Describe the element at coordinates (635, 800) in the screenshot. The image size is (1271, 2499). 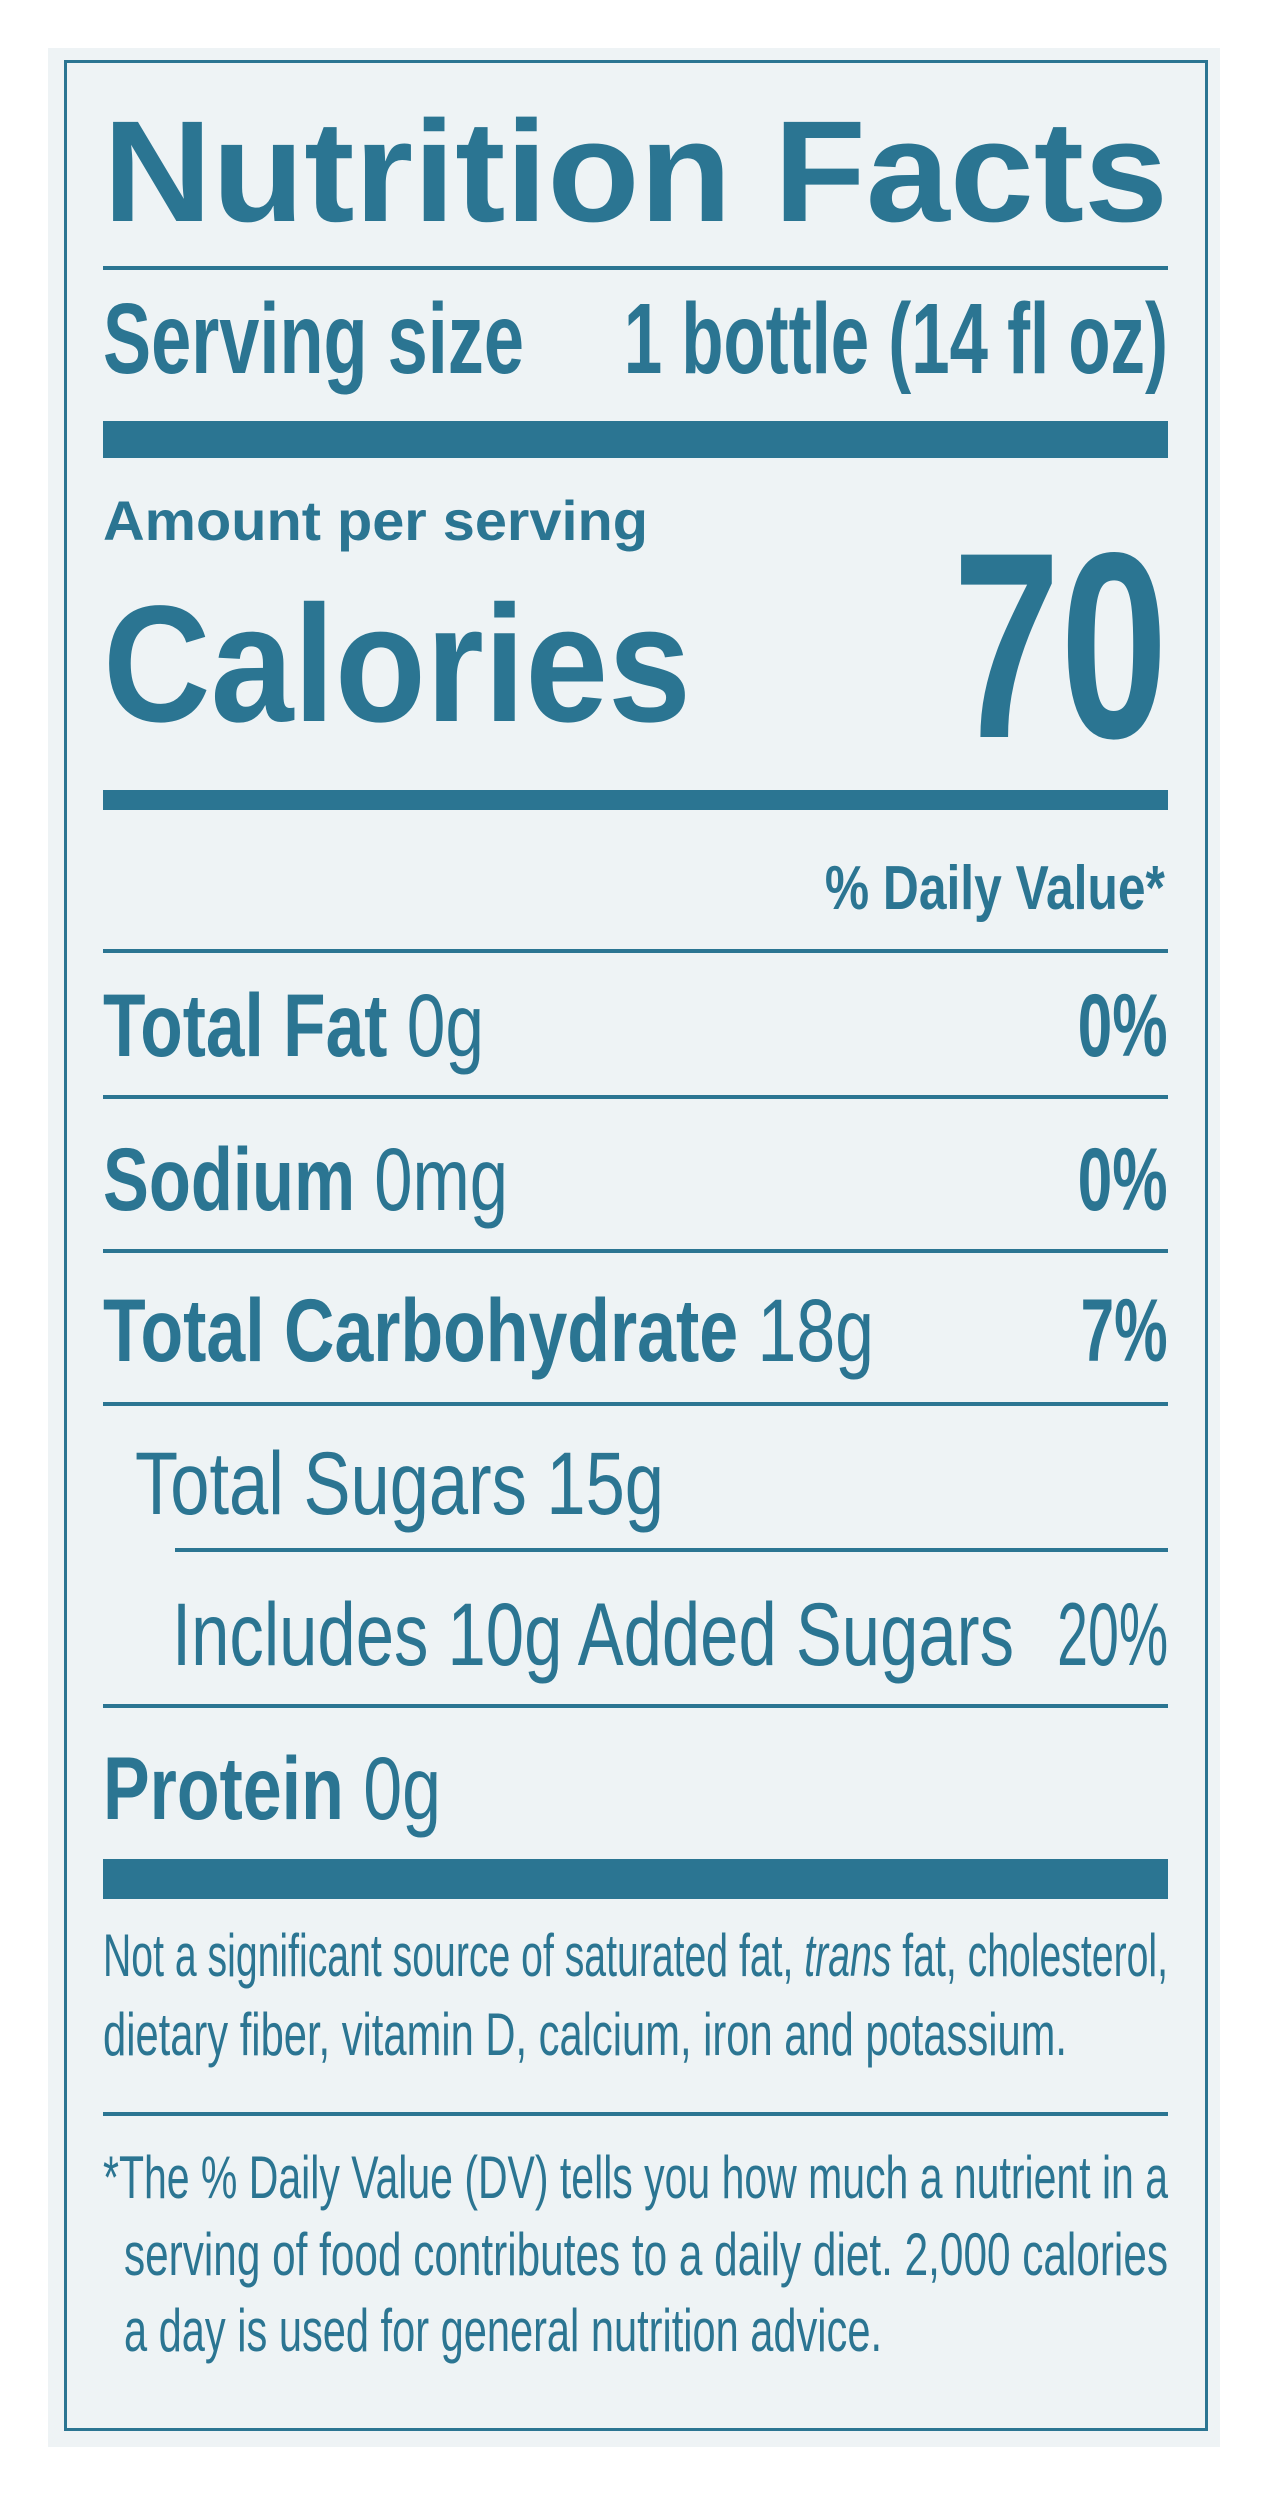
I see `divider-medium` at that location.